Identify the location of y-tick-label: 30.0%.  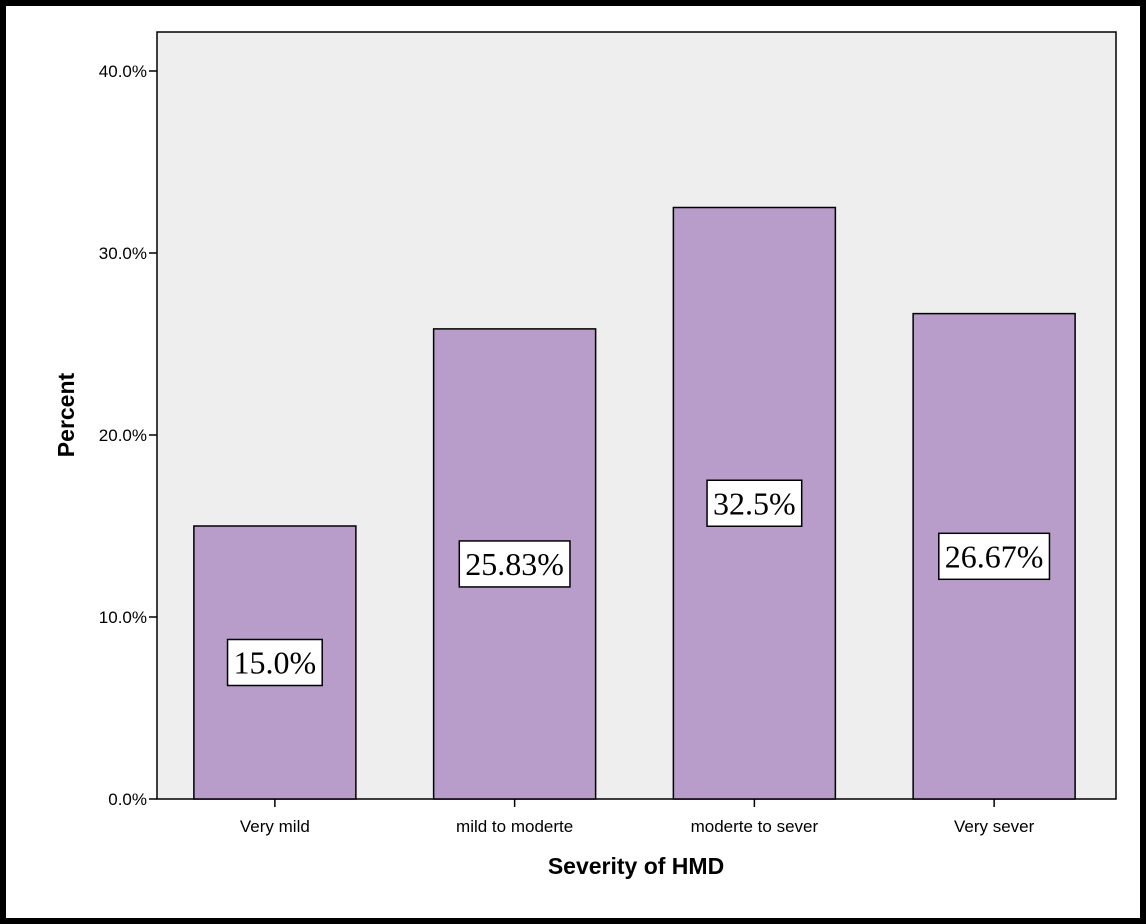
(123, 253).